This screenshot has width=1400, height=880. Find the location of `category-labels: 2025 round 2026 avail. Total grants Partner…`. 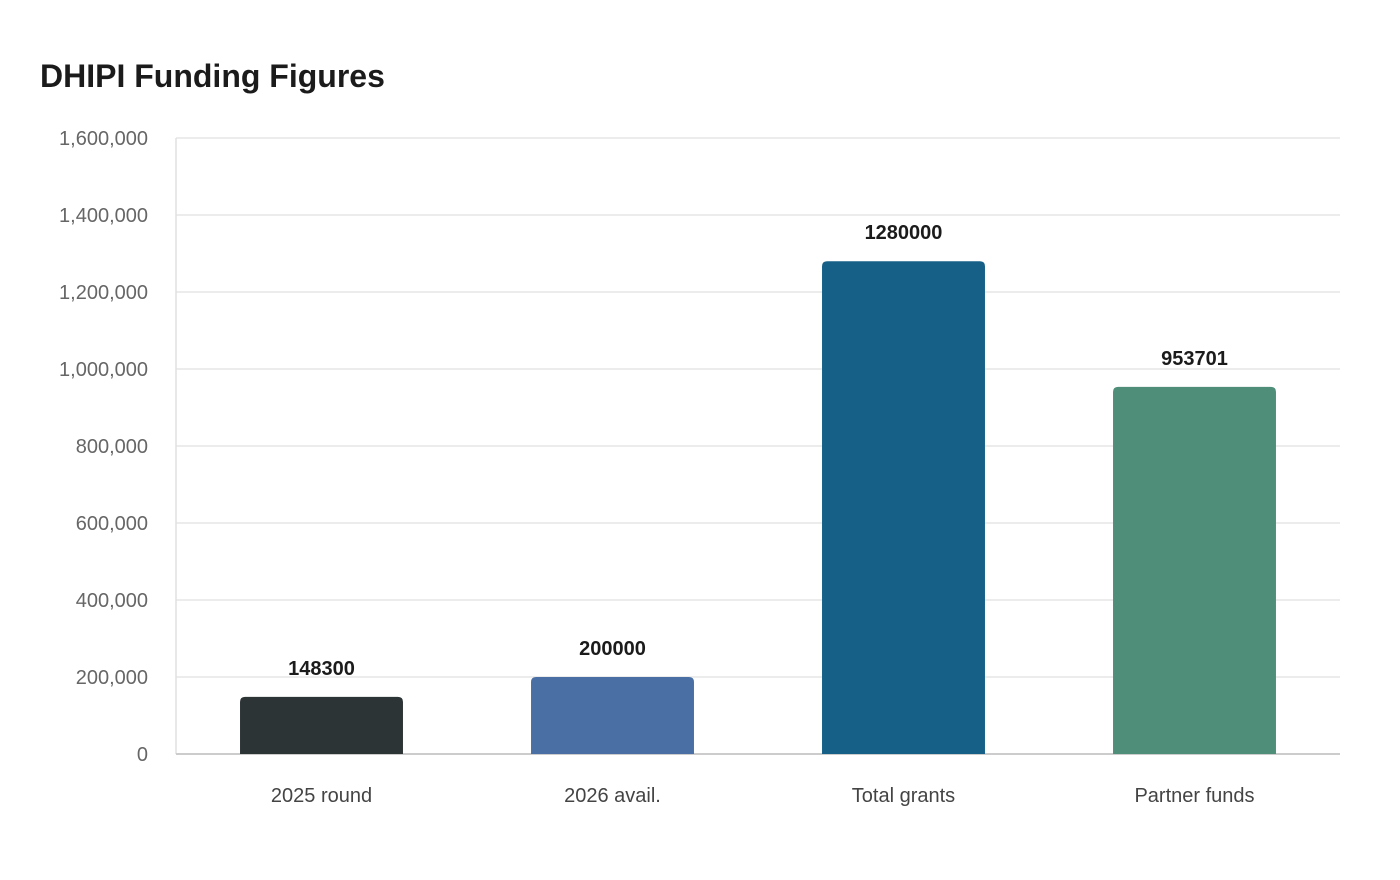

category-labels: 2025 round 2026 avail. Total grants Partner… is located at coordinates (763, 796).